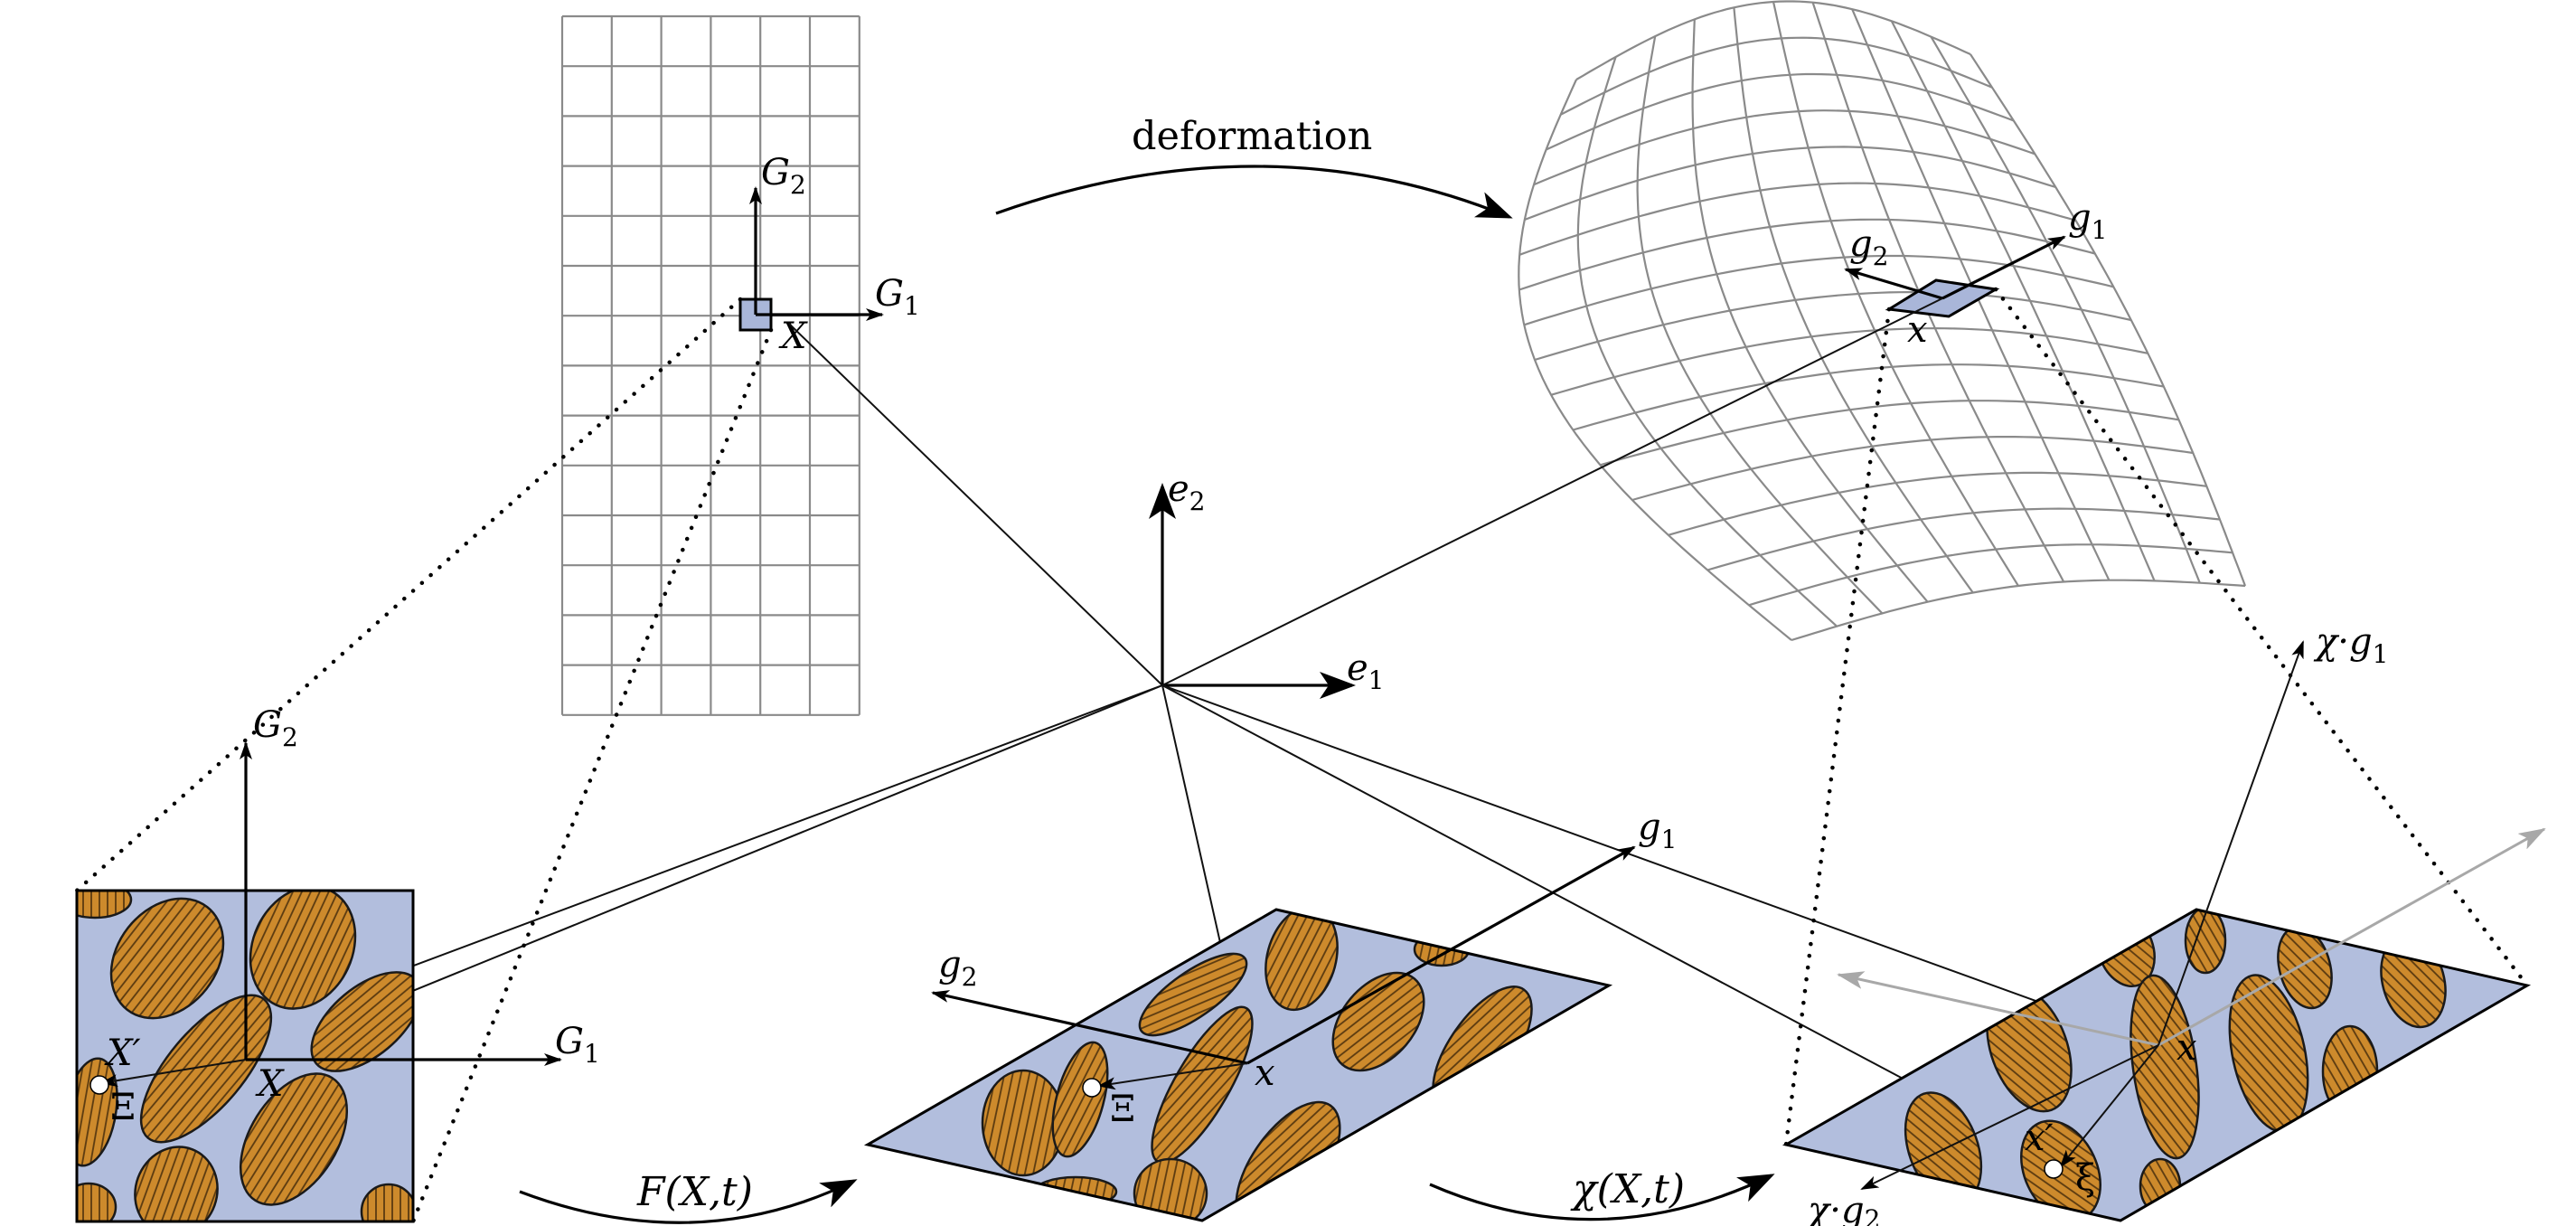 This screenshot has height=1226, width=2576. What do you see at coordinates (784, 176) in the screenshot?
I see `label-G2-grid: G2` at bounding box center [784, 176].